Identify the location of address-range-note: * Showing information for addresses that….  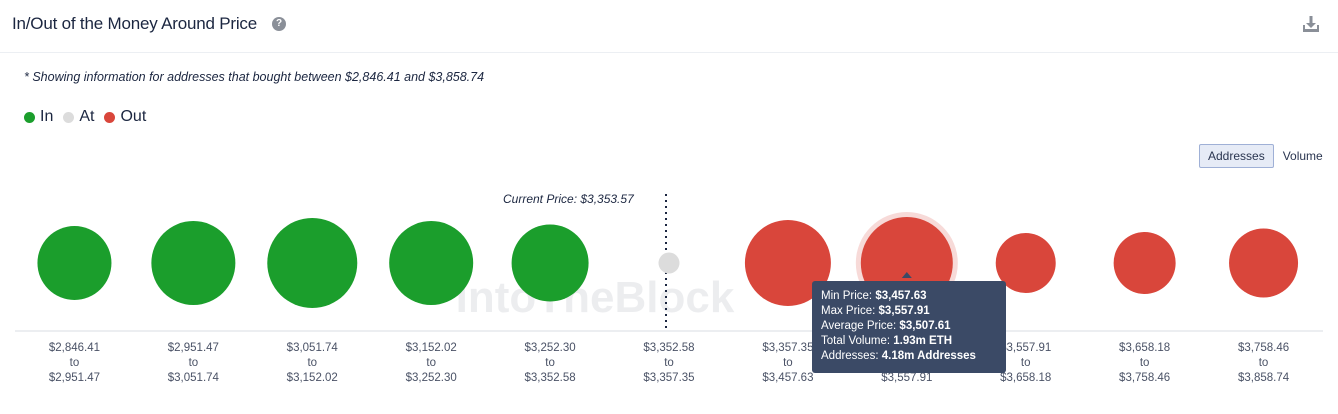
(254, 77).